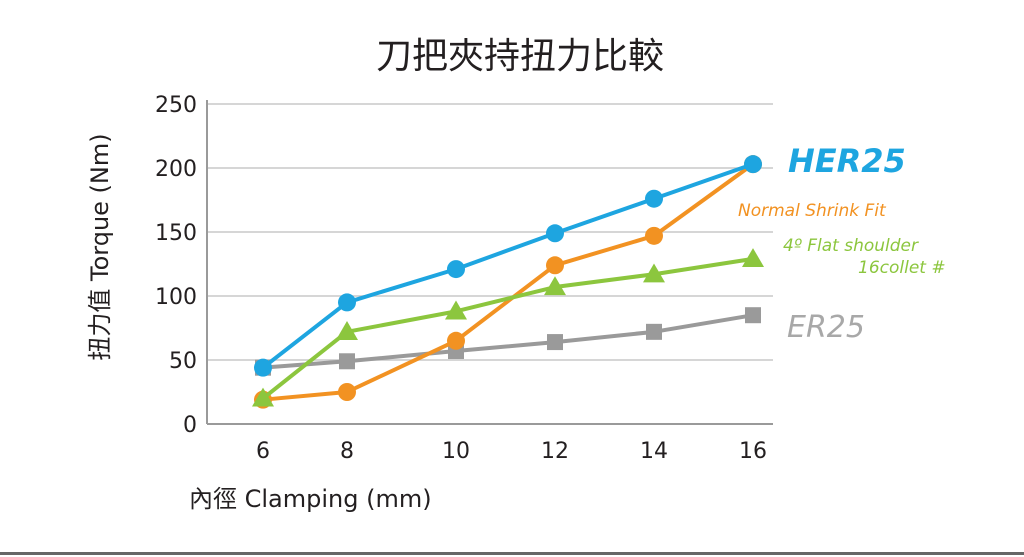 The width and height of the screenshot is (1024, 557). Describe the element at coordinates (176, 233) in the screenshot. I see `y-tick-label: 150` at that location.